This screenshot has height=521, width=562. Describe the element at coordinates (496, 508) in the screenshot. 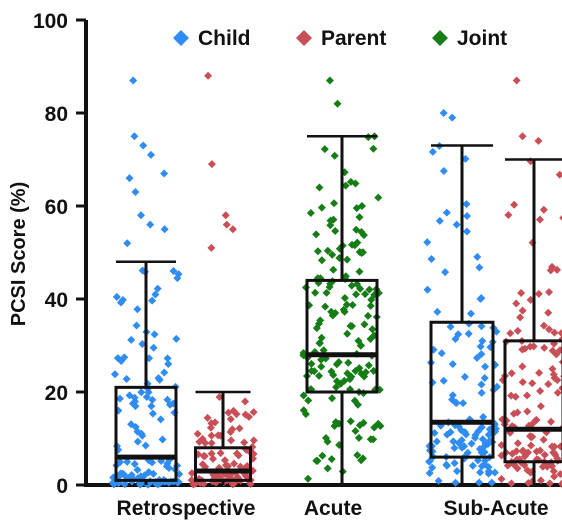

I see `x-tick-label: Sub-Acute` at that location.